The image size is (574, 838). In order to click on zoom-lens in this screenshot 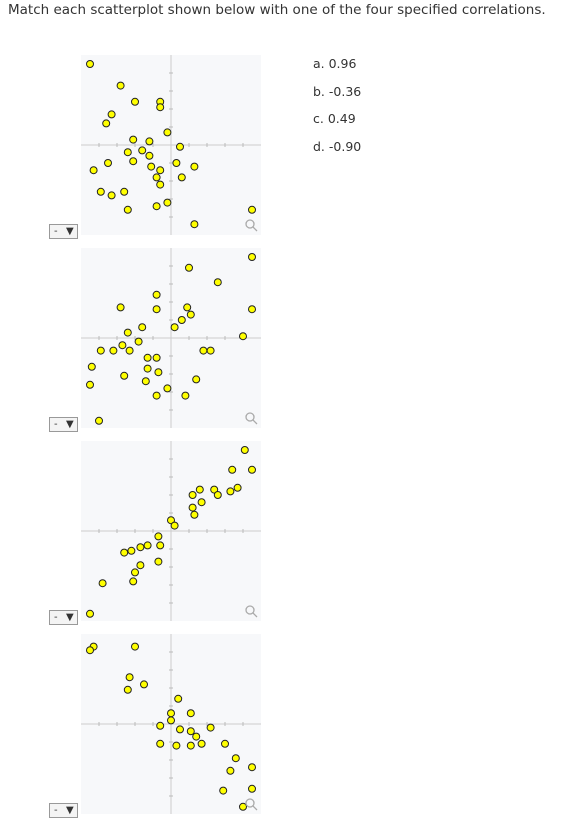, I will do `click(250, 803)`.